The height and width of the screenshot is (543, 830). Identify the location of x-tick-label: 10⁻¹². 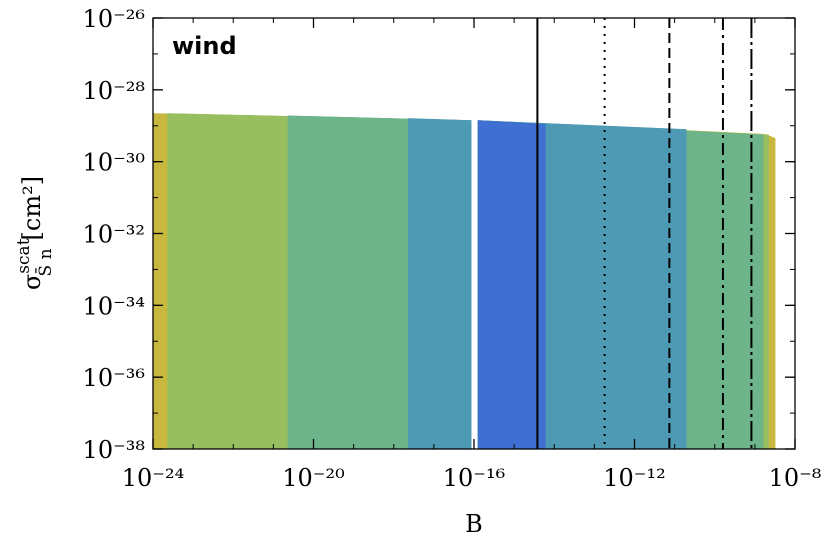
(634, 478).